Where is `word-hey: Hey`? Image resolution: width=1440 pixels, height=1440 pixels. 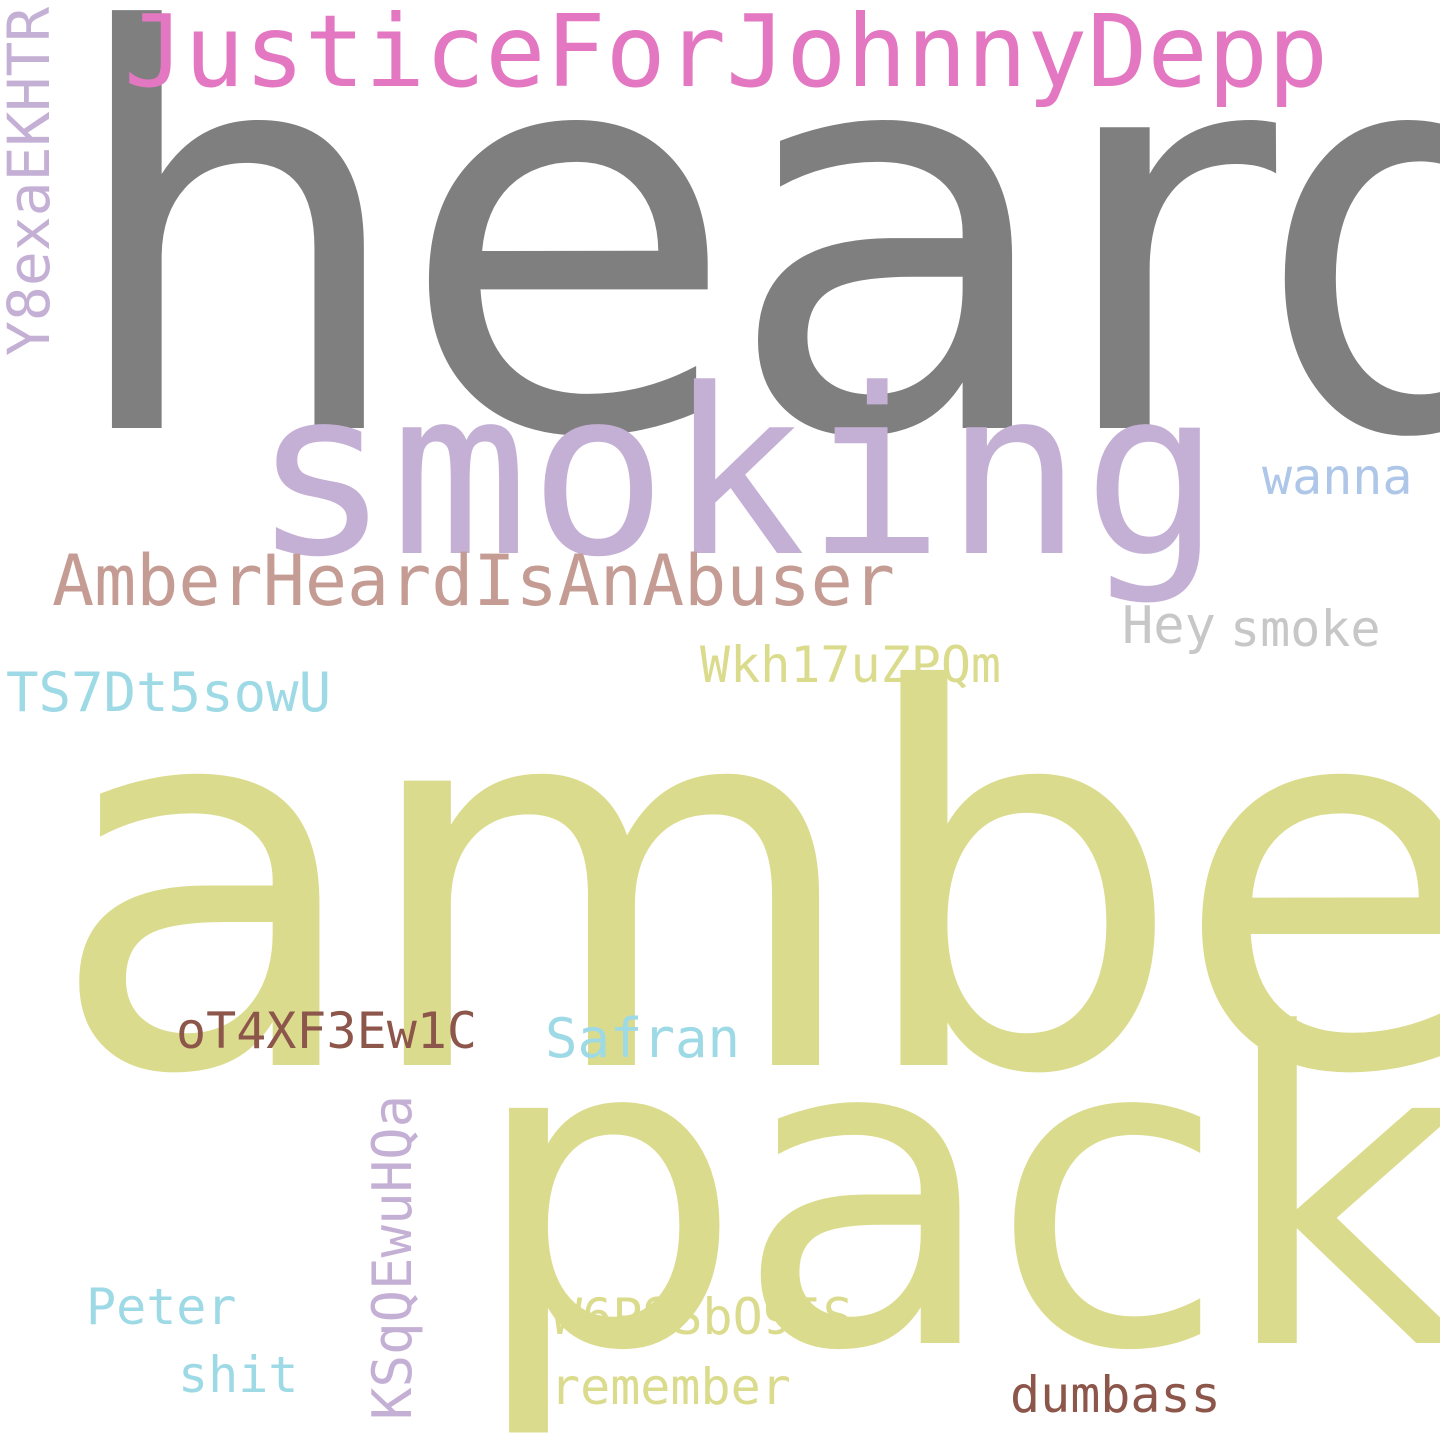
word-hey: Hey is located at coordinates (1169, 626).